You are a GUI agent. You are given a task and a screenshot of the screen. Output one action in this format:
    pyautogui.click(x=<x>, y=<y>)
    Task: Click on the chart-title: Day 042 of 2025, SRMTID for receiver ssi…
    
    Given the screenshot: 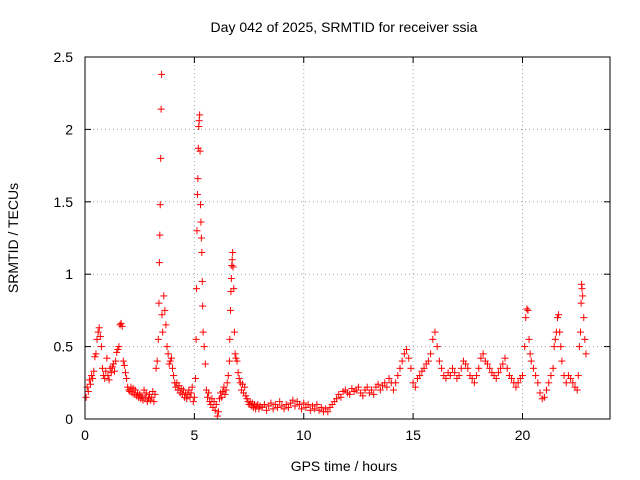 What is the action you would take?
    pyautogui.click(x=344, y=27)
    